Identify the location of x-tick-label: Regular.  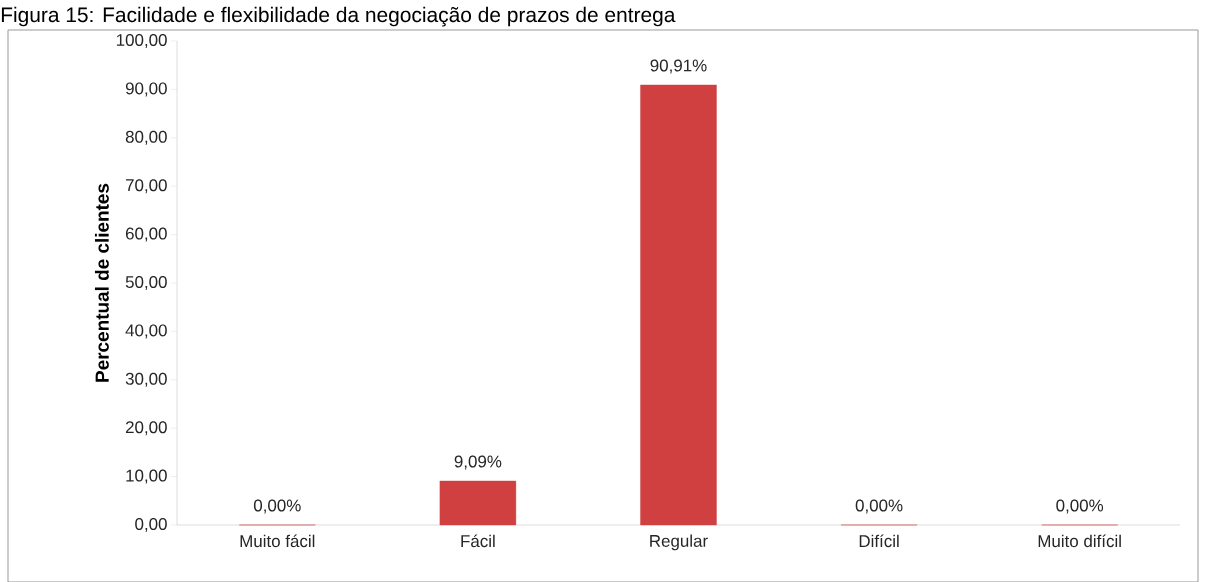
(679, 542).